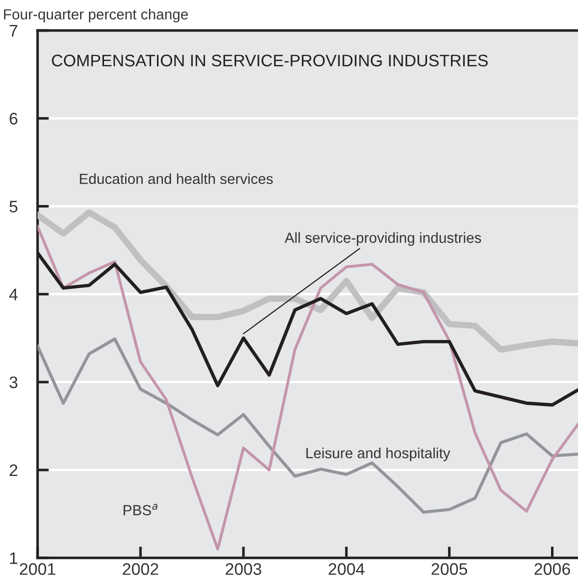 The height and width of the screenshot is (586, 578). What do you see at coordinates (378, 455) in the screenshot?
I see `series-label: Leisure and hospitality` at bounding box center [378, 455].